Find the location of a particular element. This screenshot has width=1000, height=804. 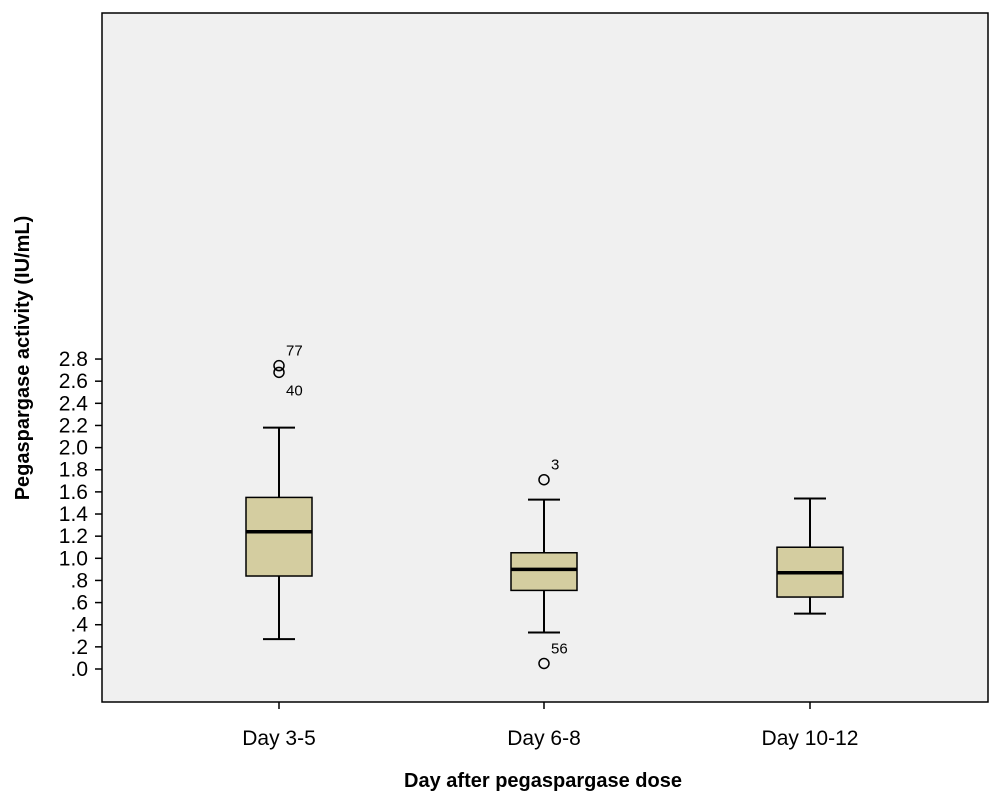

y-tick-label: 2.8 is located at coordinates (73, 359).